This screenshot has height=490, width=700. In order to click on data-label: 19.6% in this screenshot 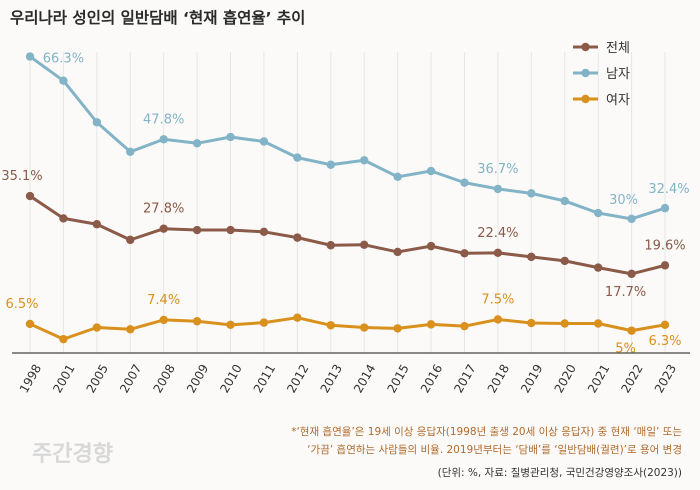, I will do `click(664, 245)`.